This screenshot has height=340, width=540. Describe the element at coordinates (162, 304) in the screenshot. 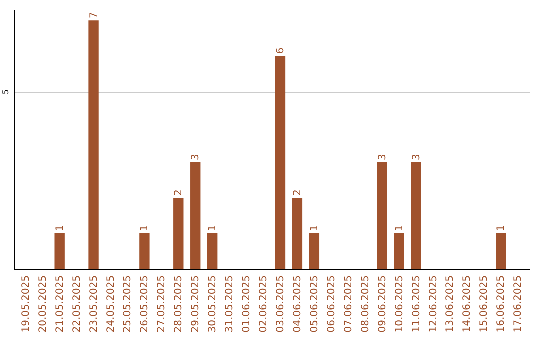

I see `x-tick-label: 27.05.2025` at that location.